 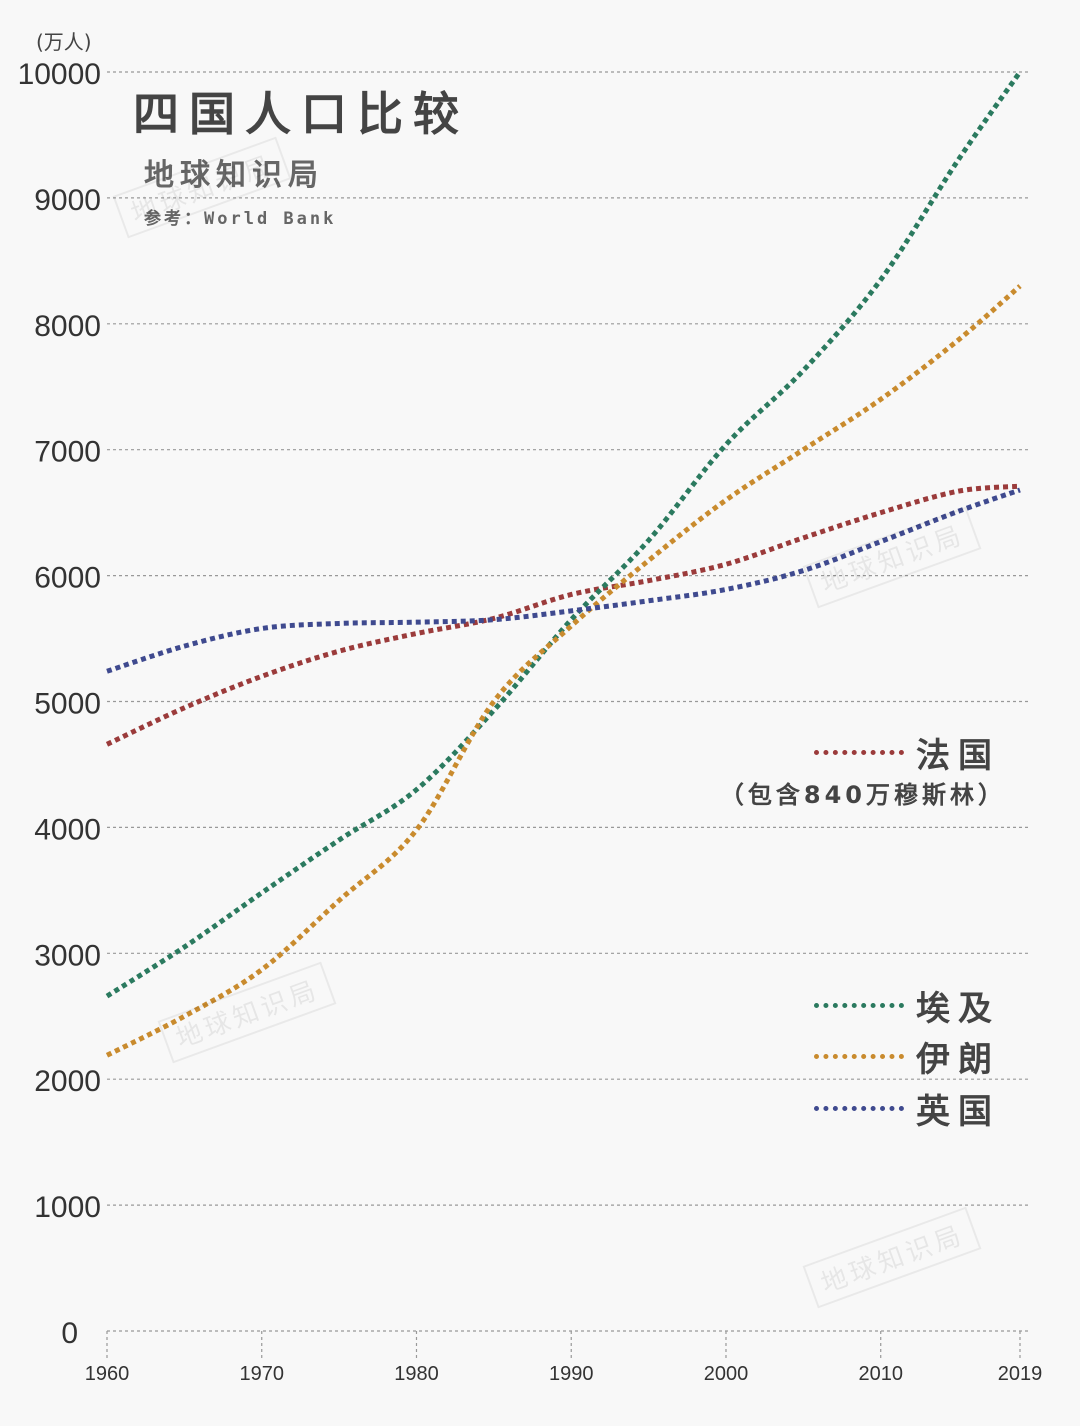 I want to click on legend-label: 法国, so click(x=958, y=756).